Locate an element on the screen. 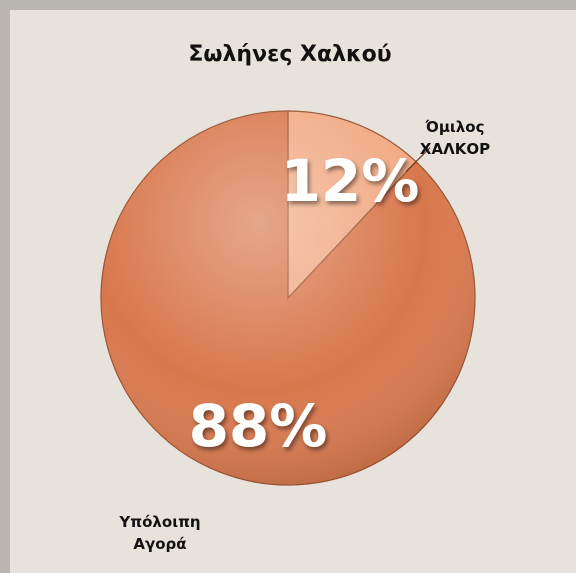 This screenshot has width=576, height=573. chart-title: Σωλήνες Χαλκού is located at coordinates (289, 54).